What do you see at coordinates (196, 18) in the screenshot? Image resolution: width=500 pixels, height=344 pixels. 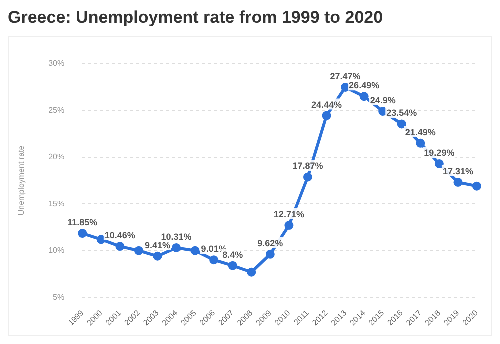 I see `chart-title: Greece: Unemployment rate from 1999 to 2020` at bounding box center [196, 18].